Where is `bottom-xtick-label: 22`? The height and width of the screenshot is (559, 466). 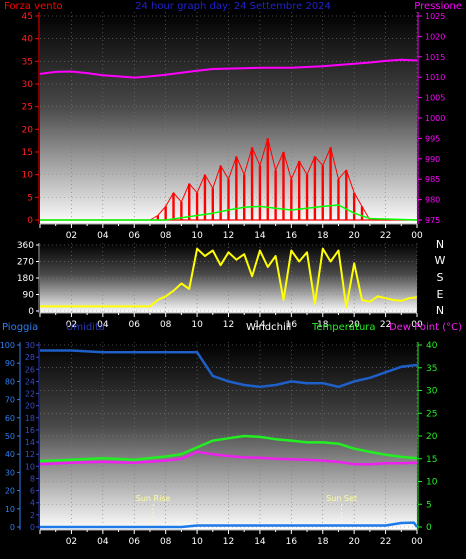 bottom-xtick-label: 22 is located at coordinates (385, 542).